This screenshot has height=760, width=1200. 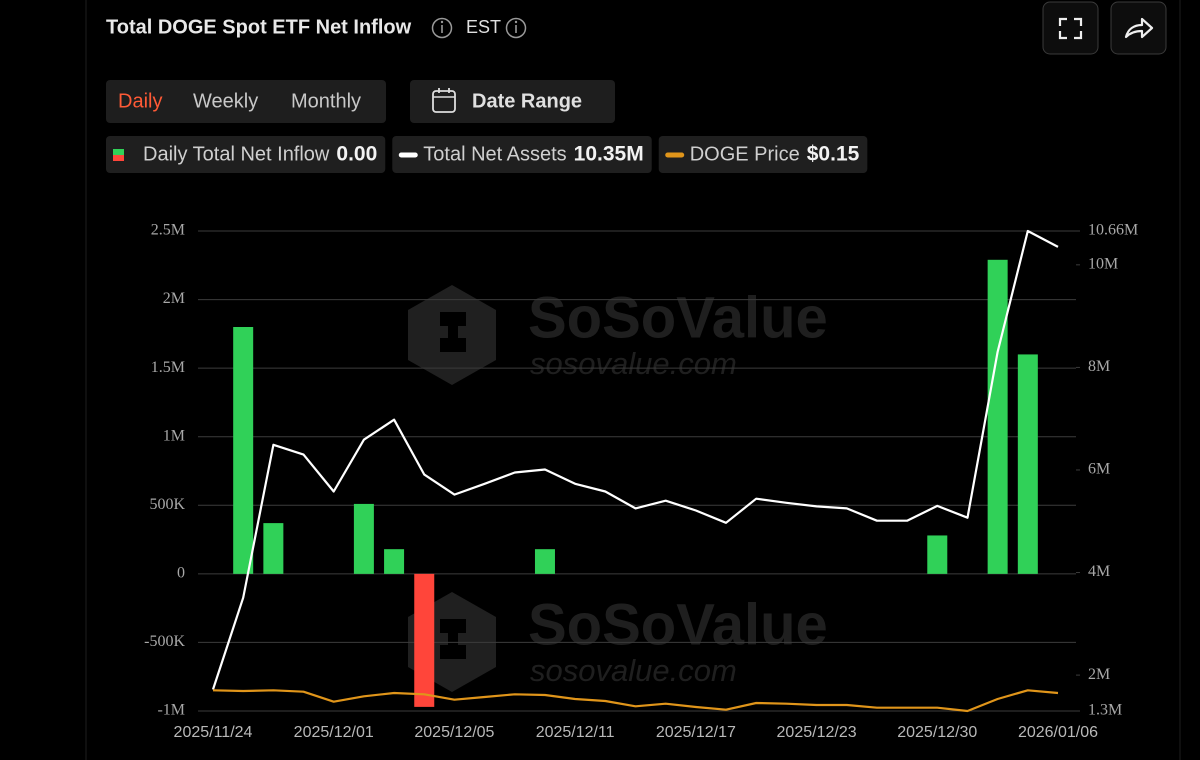 What do you see at coordinates (745, 154) in the screenshot?
I see `legend-label: DOGE Price` at bounding box center [745, 154].